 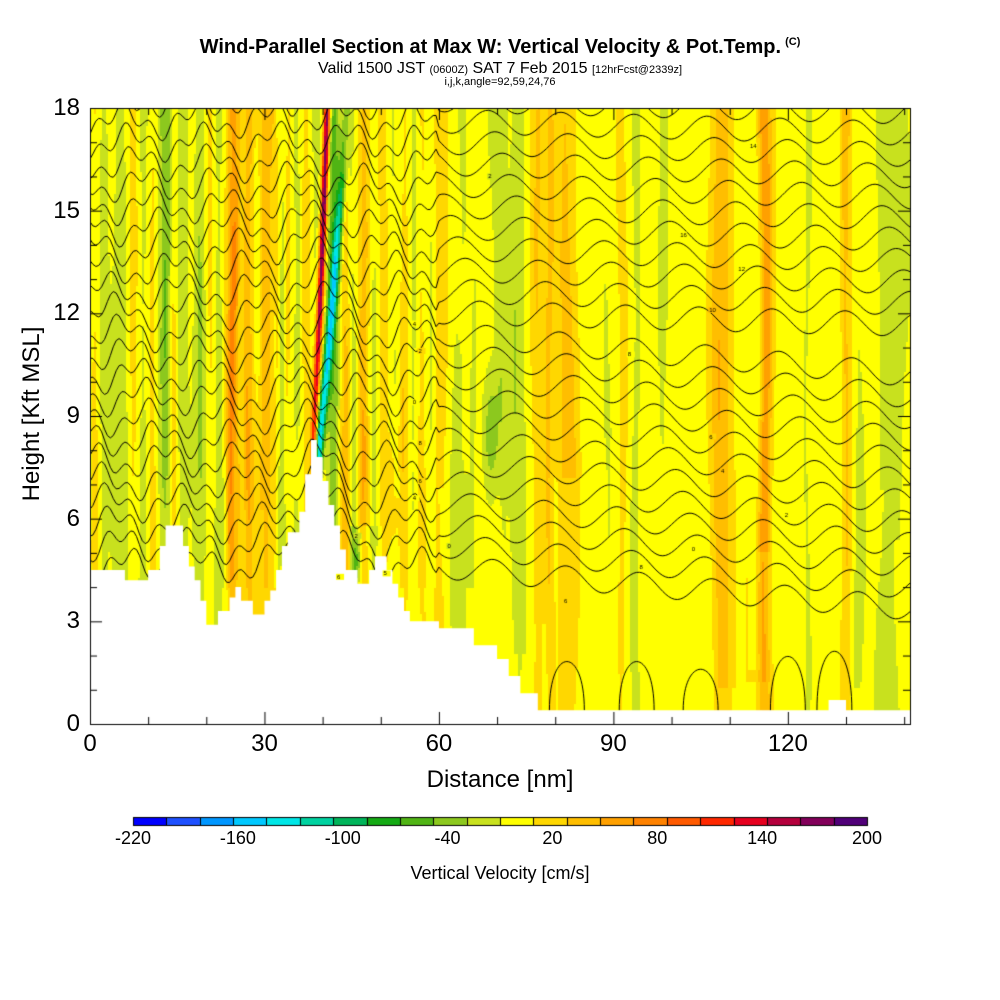 I want to click on chart-indices: i,j,k,angle=92,59,24,76, so click(x=500, y=82).